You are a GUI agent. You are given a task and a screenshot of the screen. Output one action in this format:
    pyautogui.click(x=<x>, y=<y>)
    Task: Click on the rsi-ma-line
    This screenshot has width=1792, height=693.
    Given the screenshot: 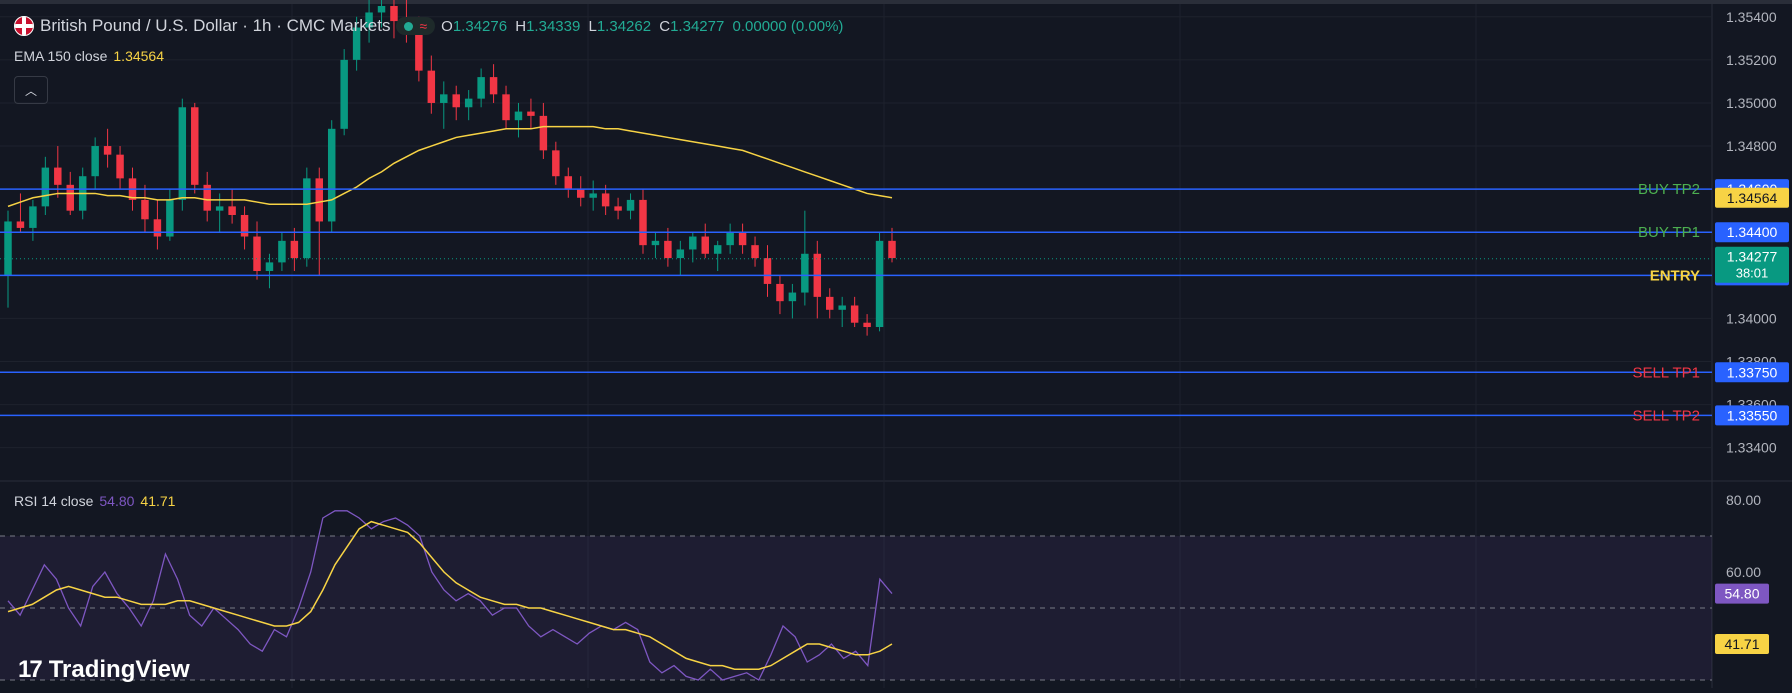 What is the action you would take?
    pyautogui.click(x=450, y=595)
    